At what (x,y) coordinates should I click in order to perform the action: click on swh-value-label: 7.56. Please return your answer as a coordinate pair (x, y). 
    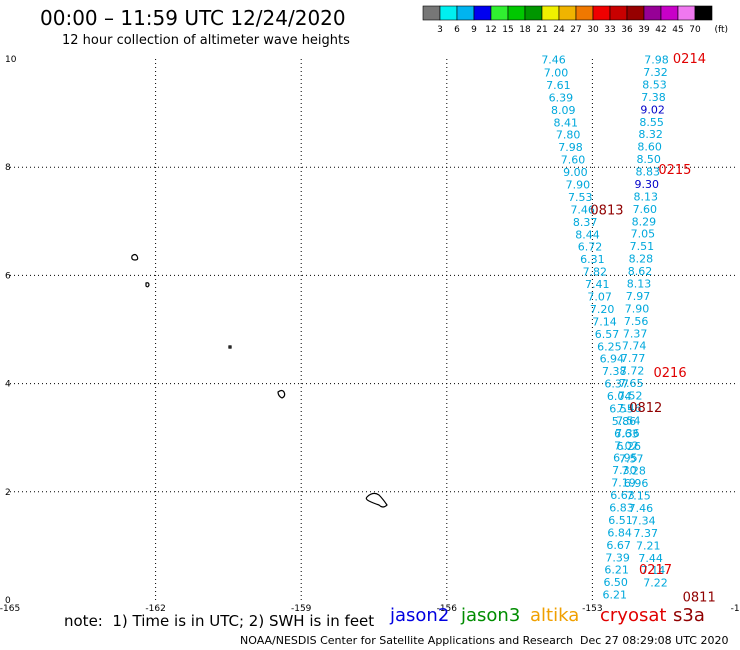
    Looking at the image, I should click on (636, 321).